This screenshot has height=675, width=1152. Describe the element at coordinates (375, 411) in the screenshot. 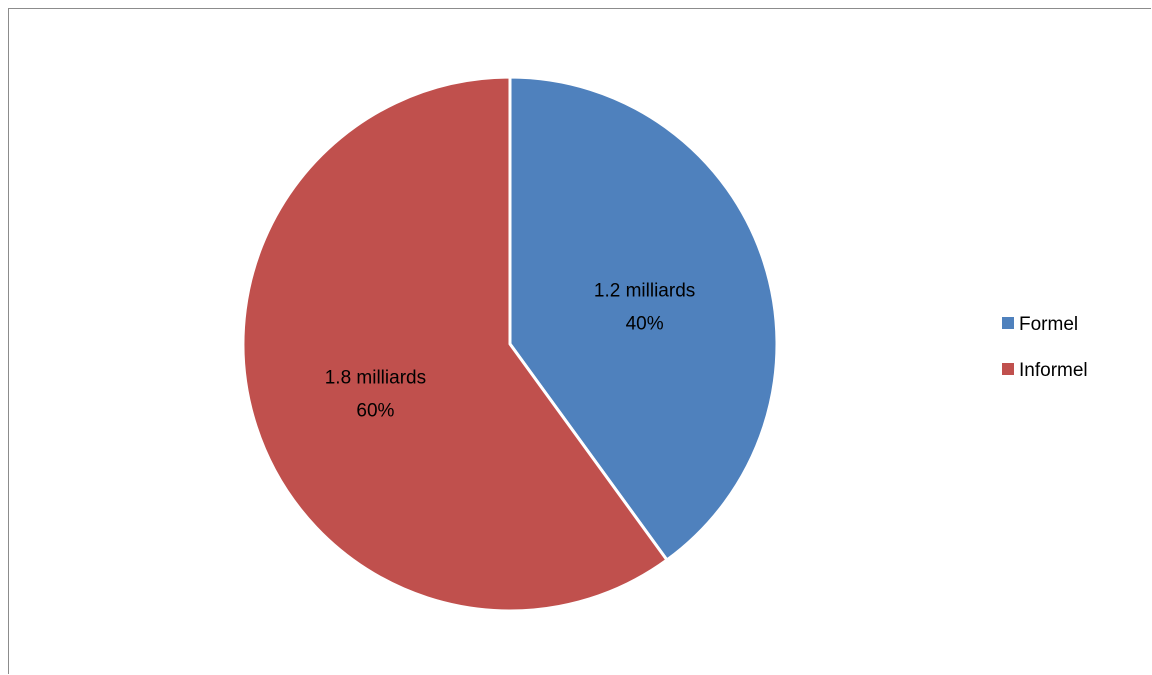

I see `slice-percent-label-informel: 60%` at that location.